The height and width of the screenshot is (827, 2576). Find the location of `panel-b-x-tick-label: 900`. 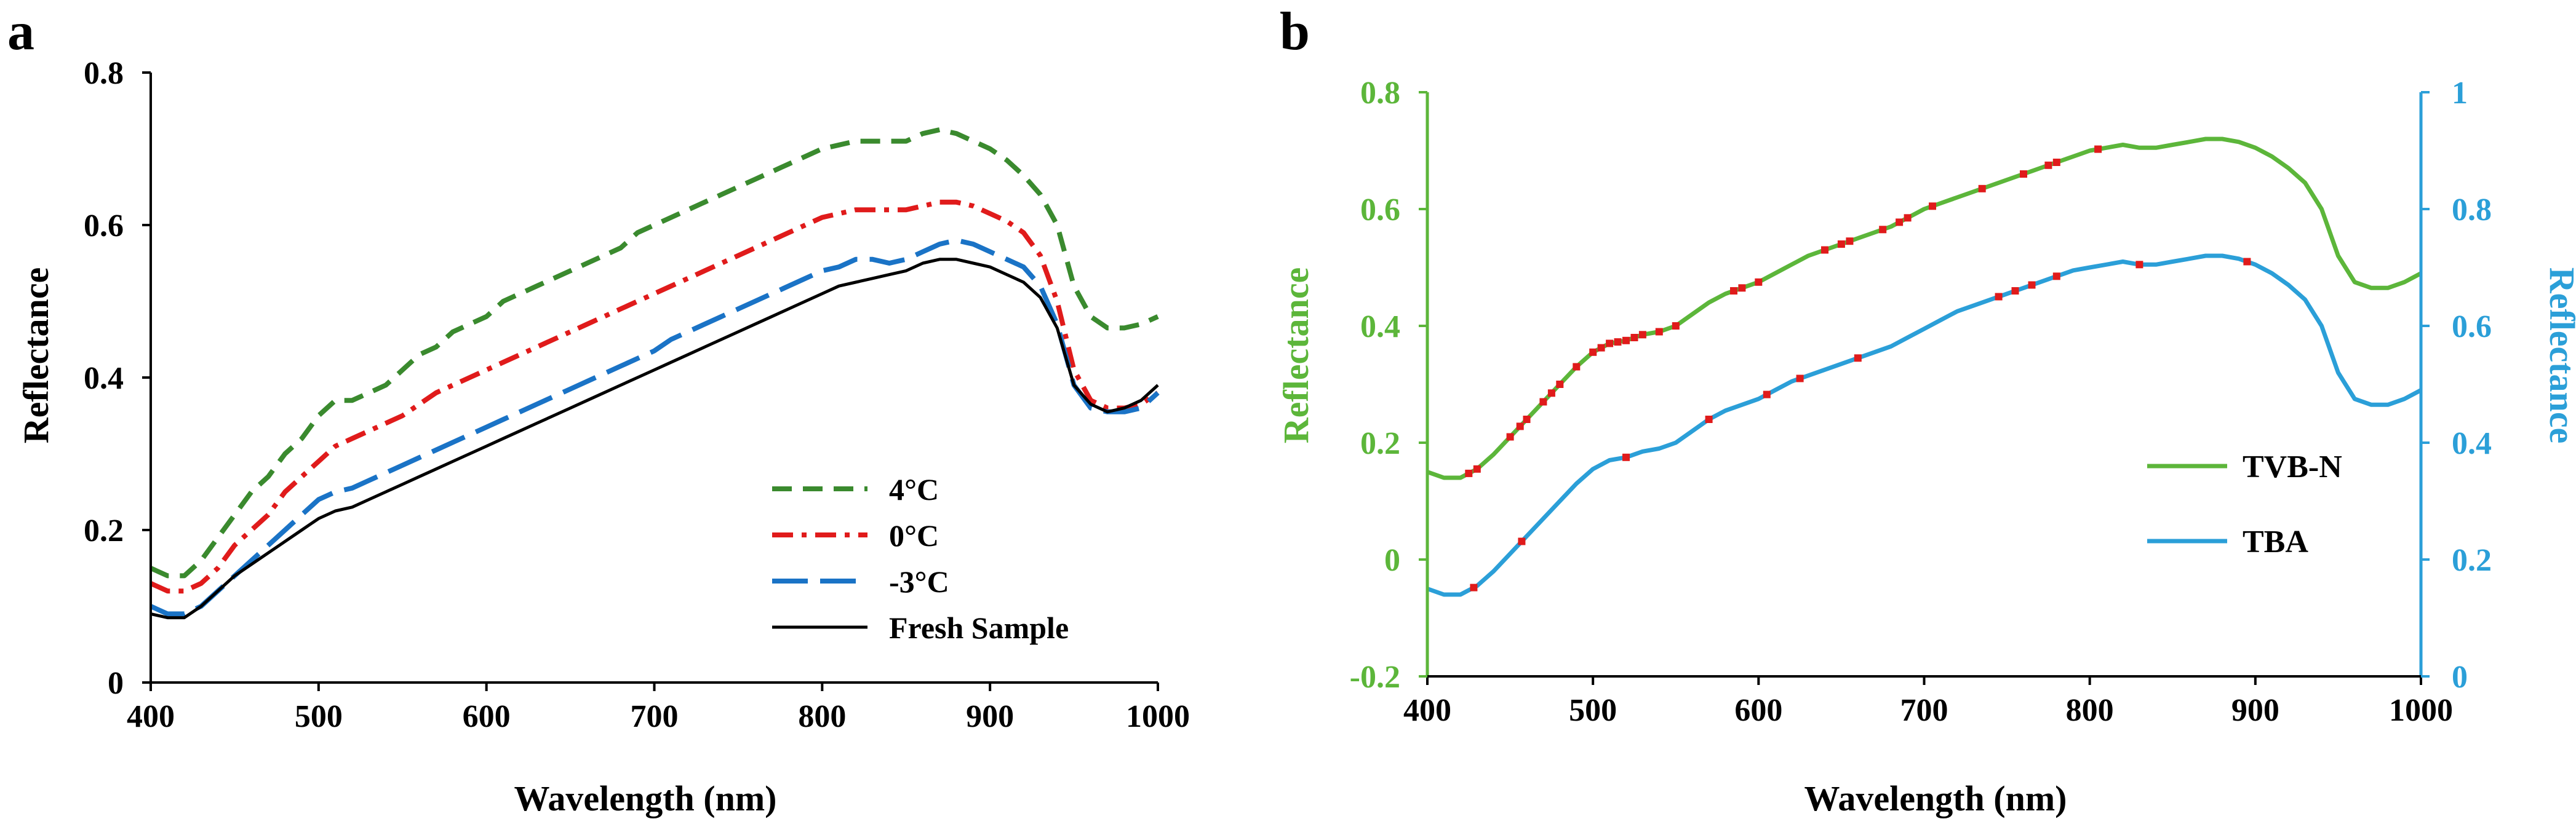

panel-b-x-tick-label: 900 is located at coordinates (2255, 710).